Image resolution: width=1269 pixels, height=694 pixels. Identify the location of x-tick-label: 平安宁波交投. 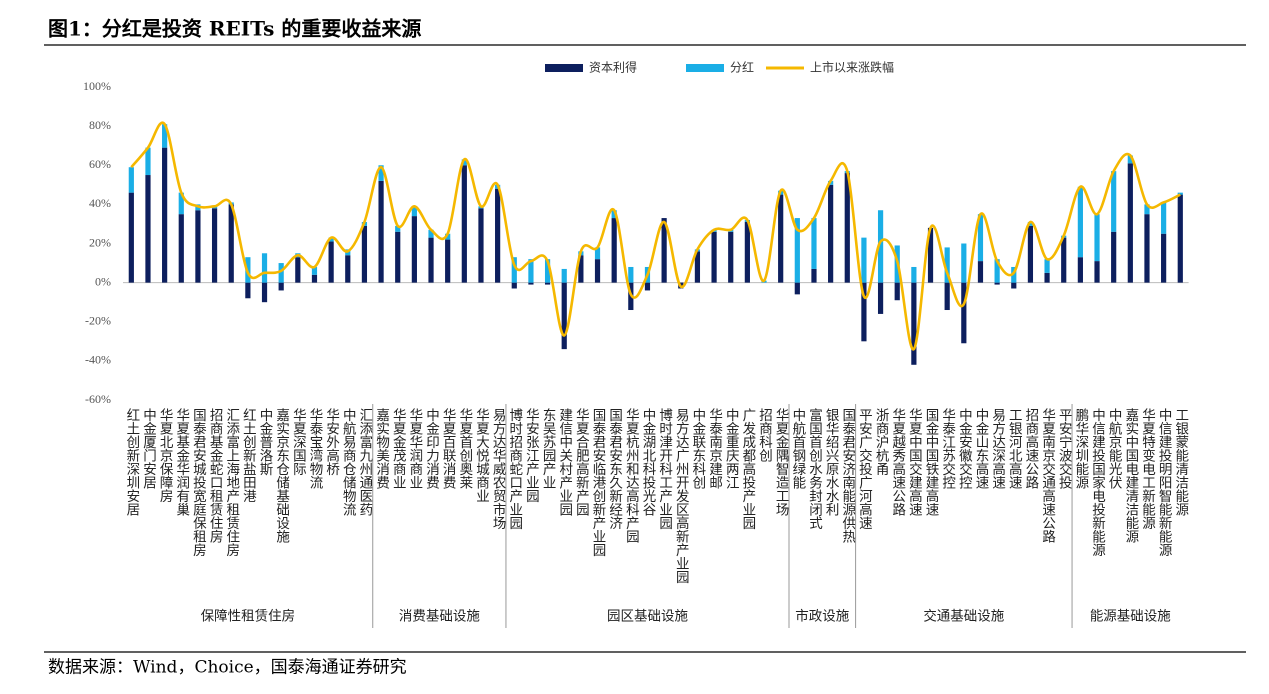
(1064, 449).